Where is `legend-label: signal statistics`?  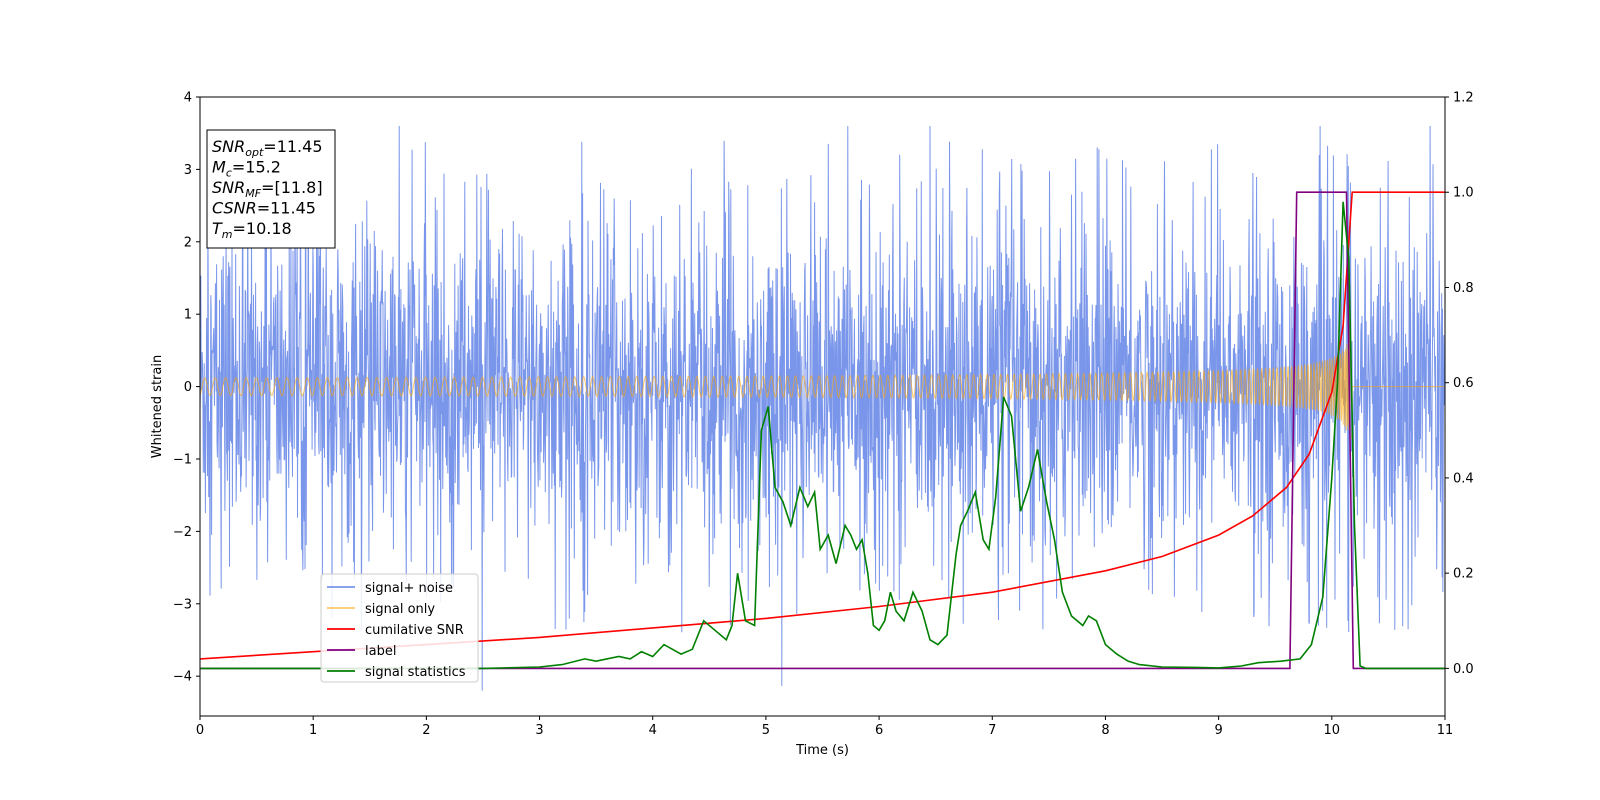 legend-label: signal statistics is located at coordinates (415, 672).